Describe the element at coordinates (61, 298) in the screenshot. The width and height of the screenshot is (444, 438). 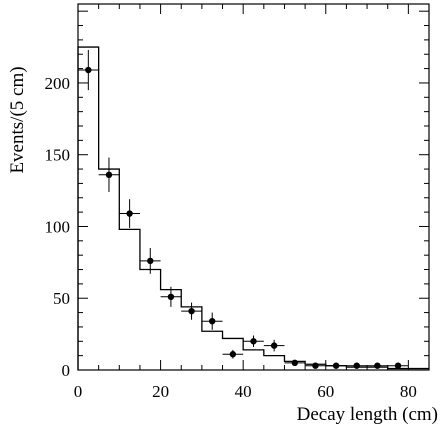
I see `y-tick-label: 50` at that location.